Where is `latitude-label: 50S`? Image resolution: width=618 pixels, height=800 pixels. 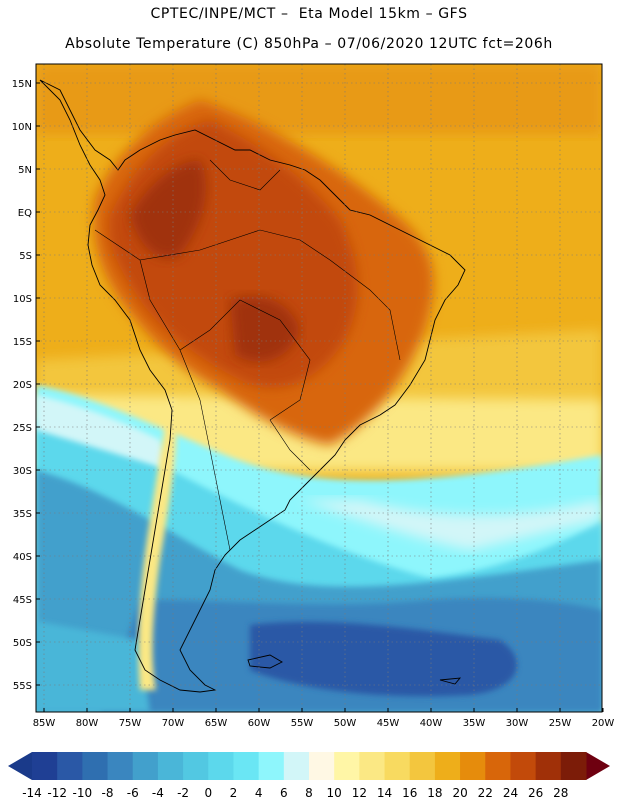 latitude-label: 50S is located at coordinates (22, 643).